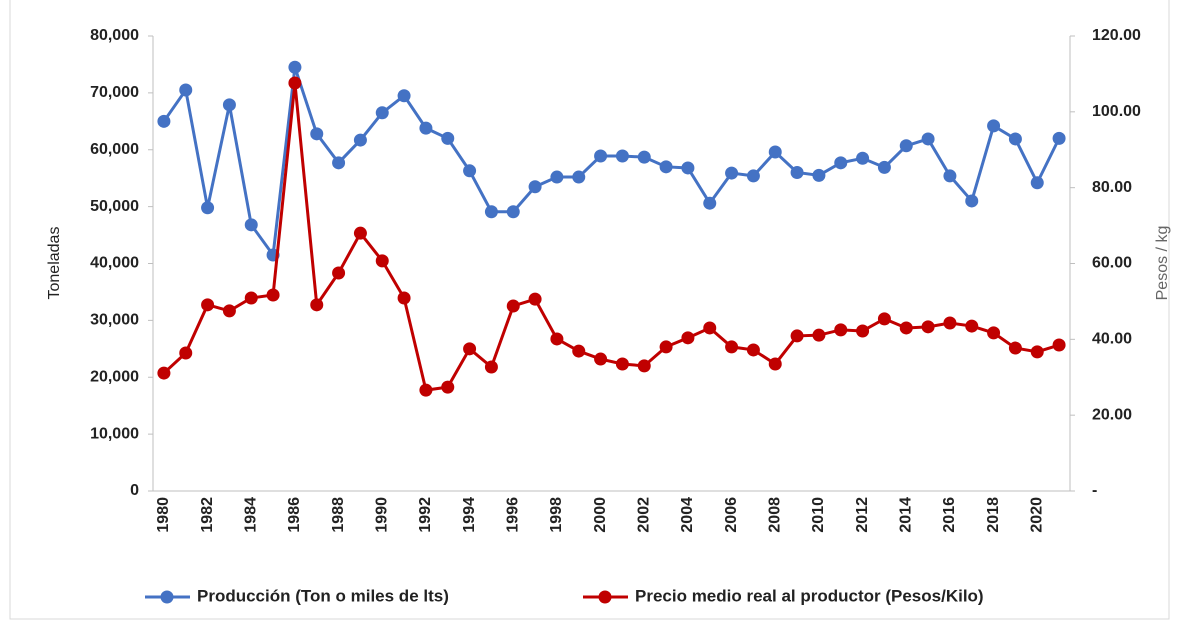 This screenshot has width=1179, height=629. Describe the element at coordinates (1112, 263) in the screenshot. I see `y2-tick-label: 60.00` at that location.